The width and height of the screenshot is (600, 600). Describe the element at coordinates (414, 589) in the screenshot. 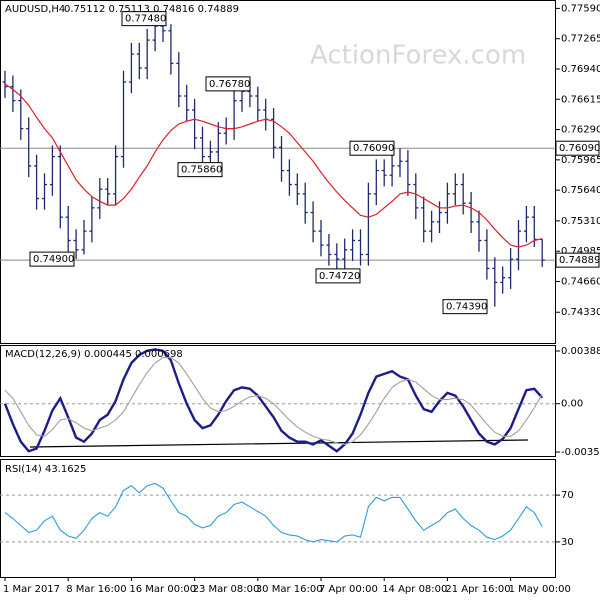

I see `x-tick-label: 14 Apr 08:00` at that location.